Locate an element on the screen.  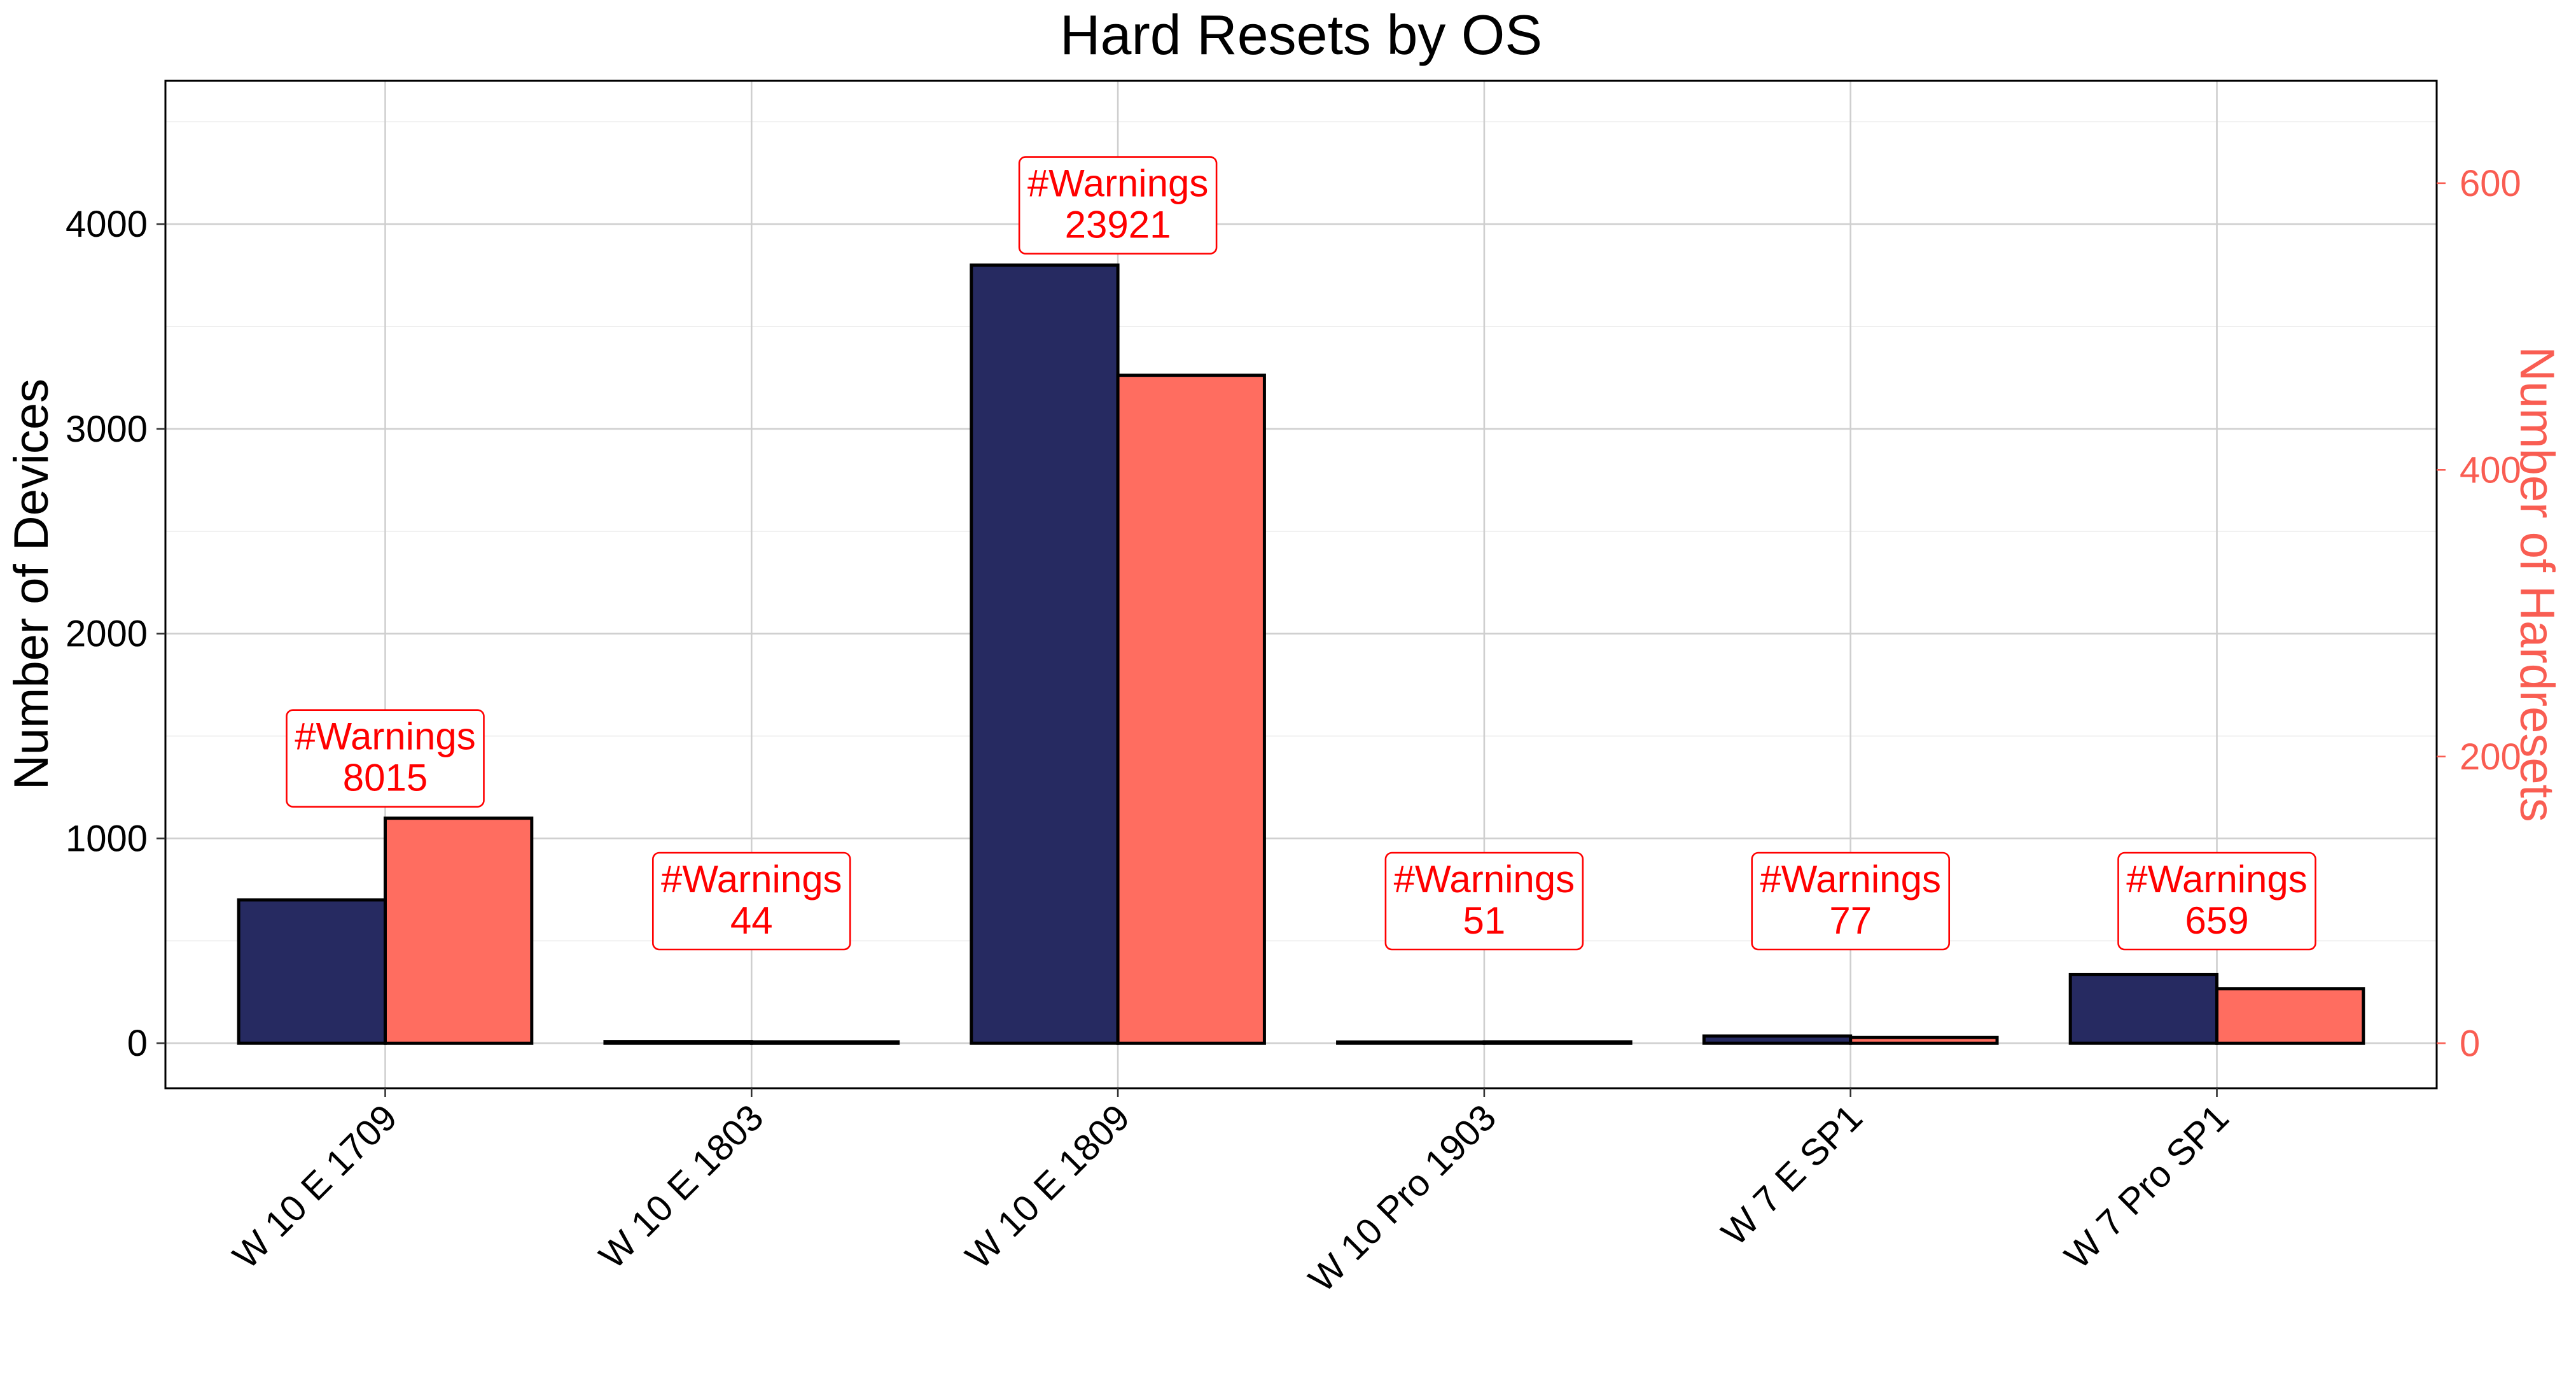
y-tick-label-left: 3000 is located at coordinates (107, 429).